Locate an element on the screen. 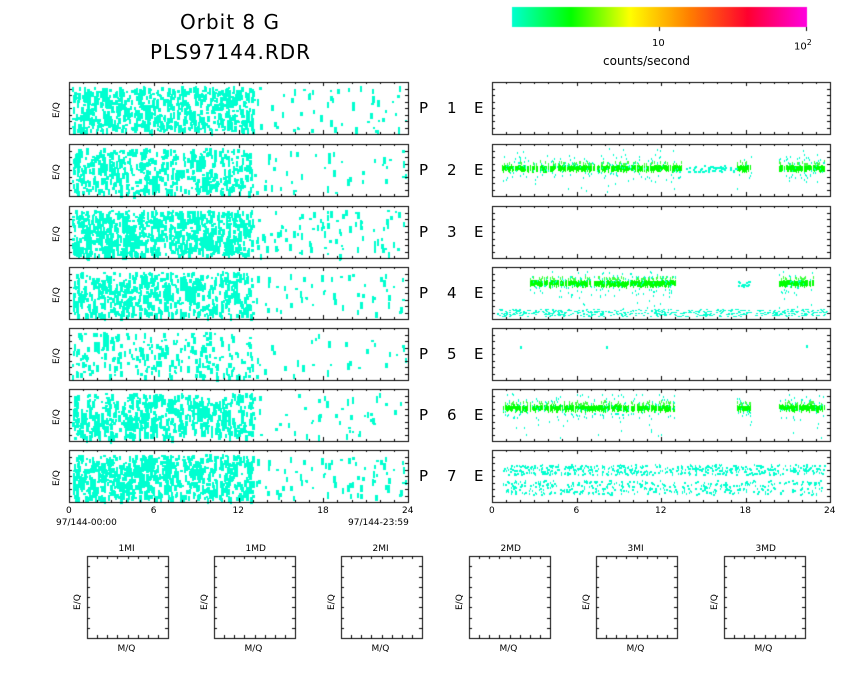  x-tick-label-right: 24 is located at coordinates (830, 511).